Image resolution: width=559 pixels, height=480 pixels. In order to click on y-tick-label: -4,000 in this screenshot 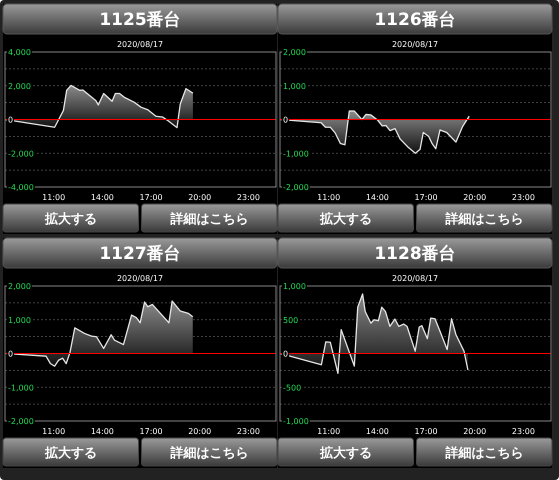, I will do `click(21, 187)`.